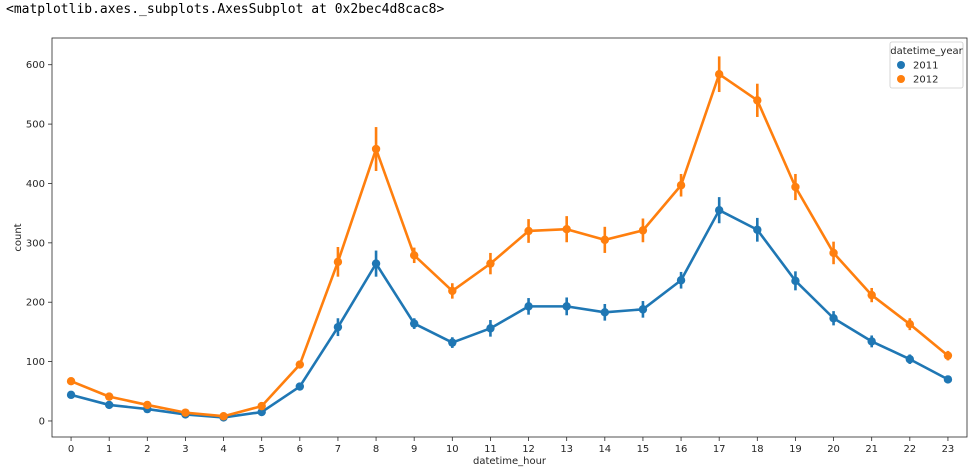 Image resolution: width=978 pixels, height=471 pixels. What do you see at coordinates (35, 125) in the screenshot?
I see `y-tick-label-500: 500` at bounding box center [35, 125].